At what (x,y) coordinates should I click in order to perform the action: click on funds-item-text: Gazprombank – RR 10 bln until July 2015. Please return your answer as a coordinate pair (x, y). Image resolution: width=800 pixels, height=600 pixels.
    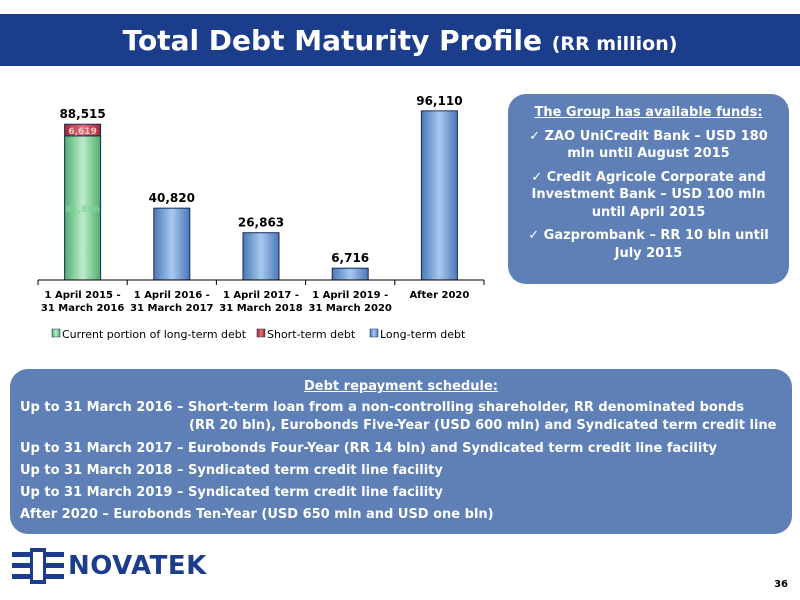
    Looking at the image, I should click on (656, 244).